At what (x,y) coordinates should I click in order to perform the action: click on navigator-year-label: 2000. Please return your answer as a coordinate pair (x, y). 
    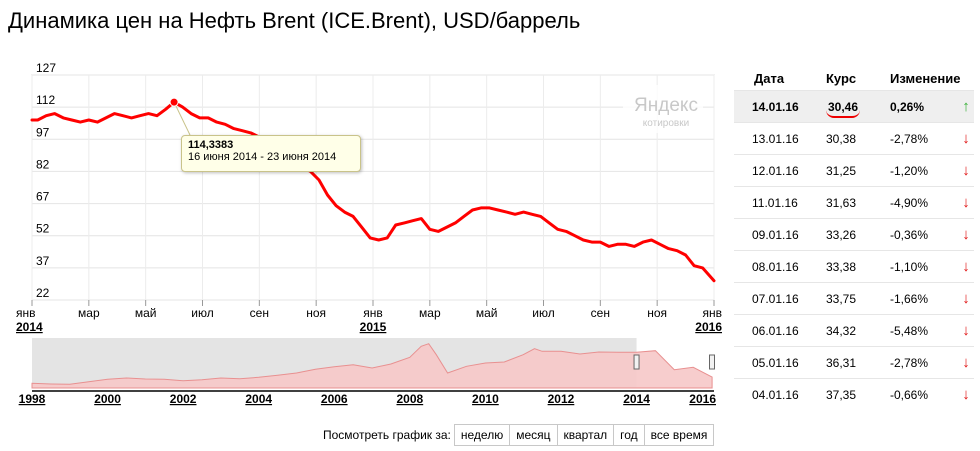
    Looking at the image, I should click on (107, 399).